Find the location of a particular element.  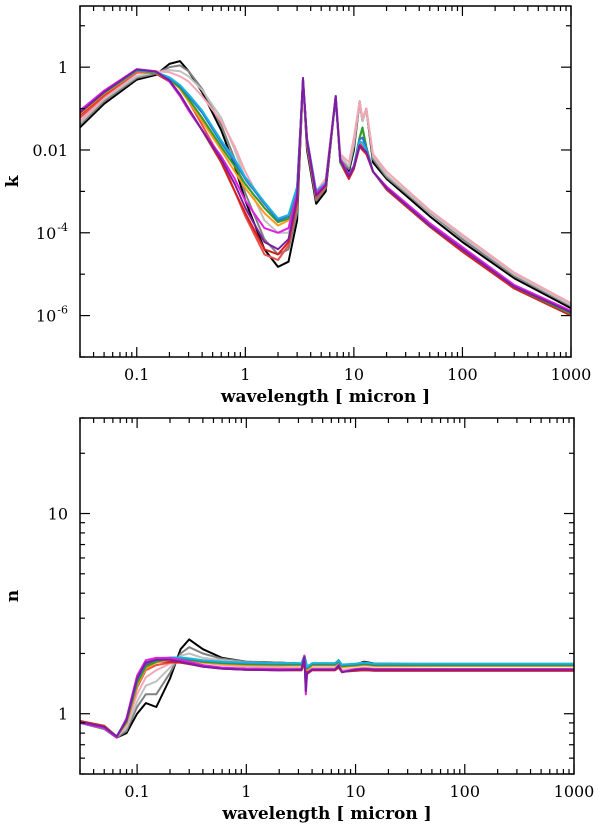

y-tick-exponent: -6 is located at coordinates (62, 310).